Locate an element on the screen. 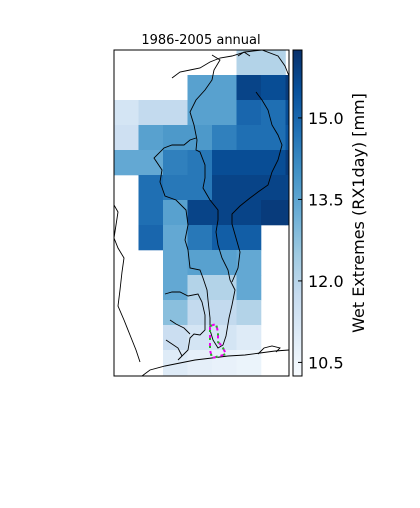 The height and width of the screenshot is (508, 420). colorbar-label: Wet Extremes (RX1day) [mm] is located at coordinates (358, 213).